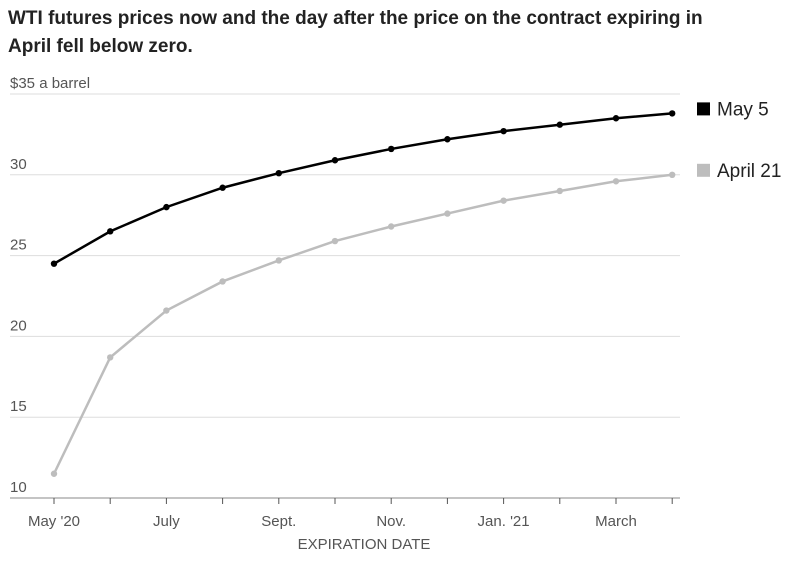  Describe the element at coordinates (278, 521) in the screenshot. I see `x-tick-label: Sept.` at that location.